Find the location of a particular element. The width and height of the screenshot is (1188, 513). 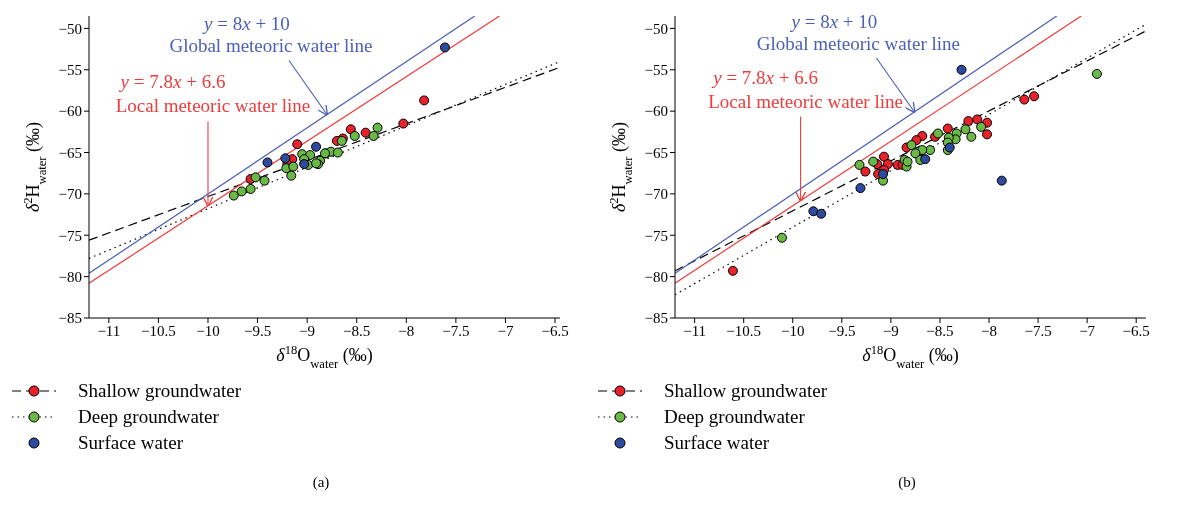

text: (b) is located at coordinates (907, 482).